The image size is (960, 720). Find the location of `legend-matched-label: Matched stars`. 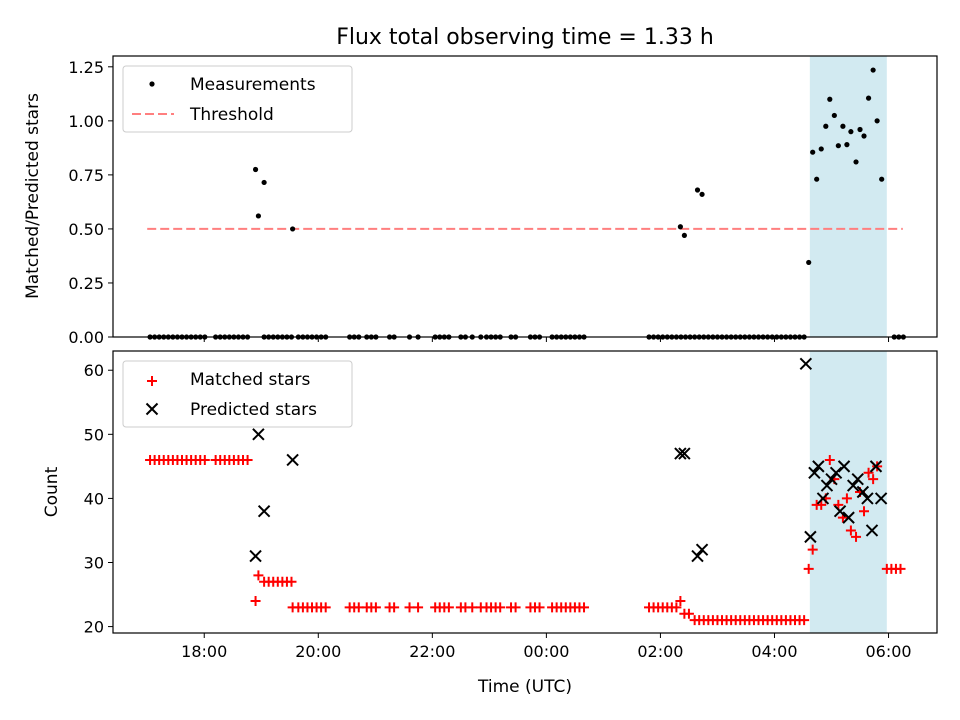

legend-matched-label: Matched stars is located at coordinates (250, 380).